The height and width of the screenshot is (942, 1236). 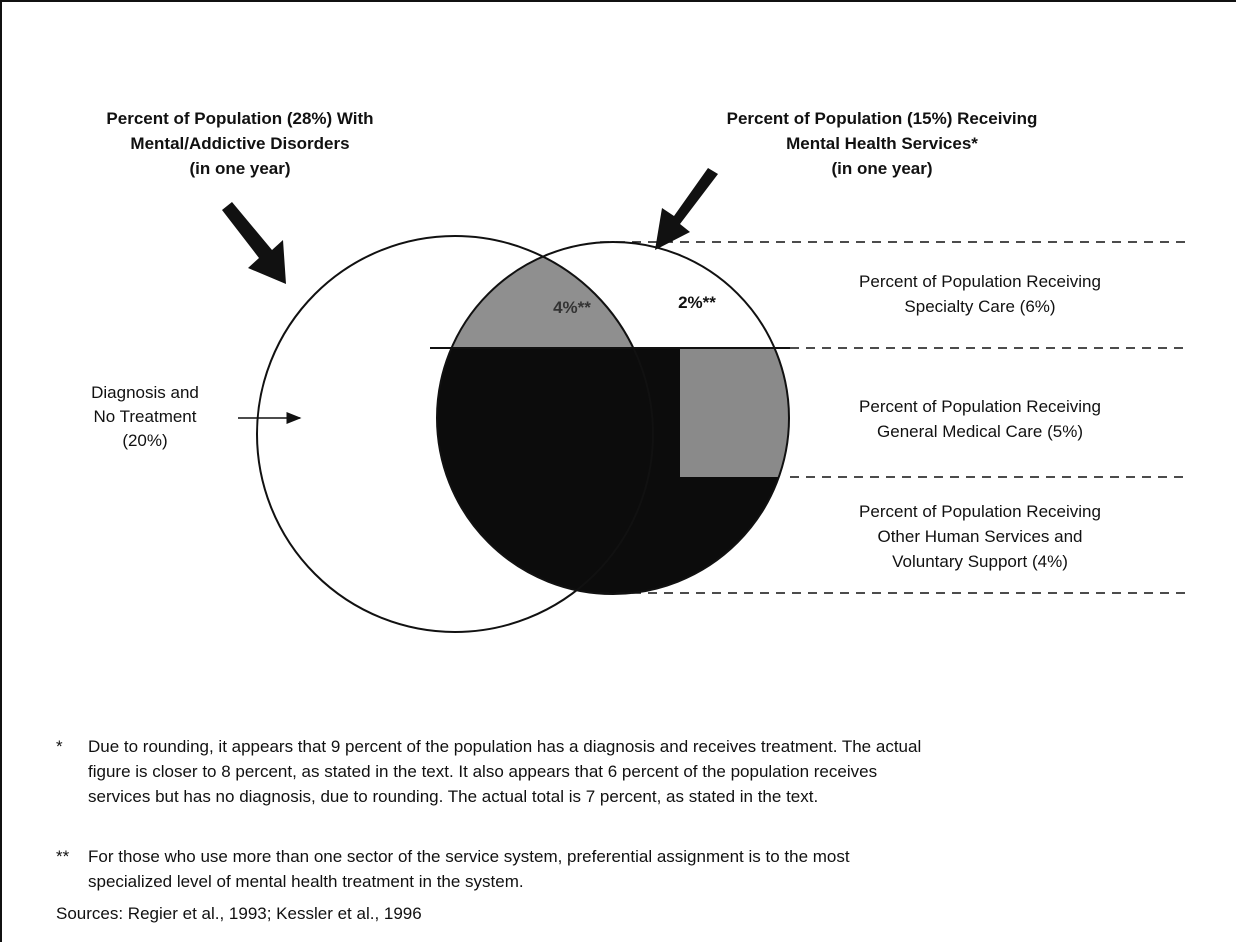 I want to click on region-label: 2%**, so click(x=697, y=302).